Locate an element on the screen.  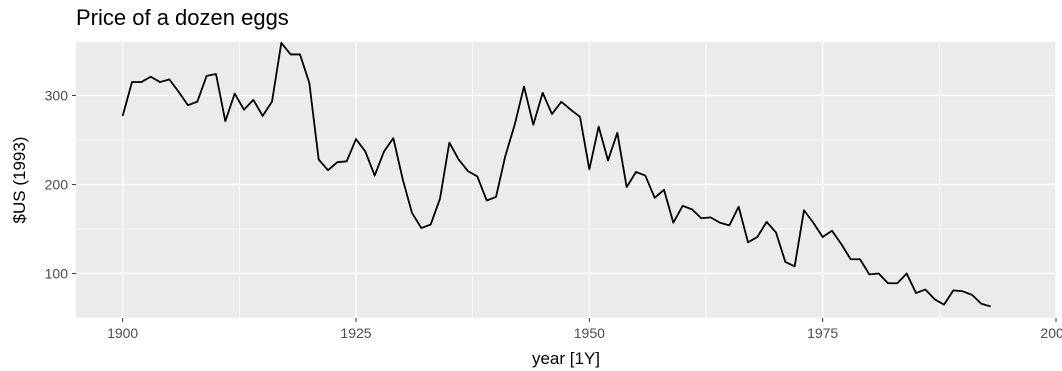
x-tick-label: 1975 is located at coordinates (822, 333).